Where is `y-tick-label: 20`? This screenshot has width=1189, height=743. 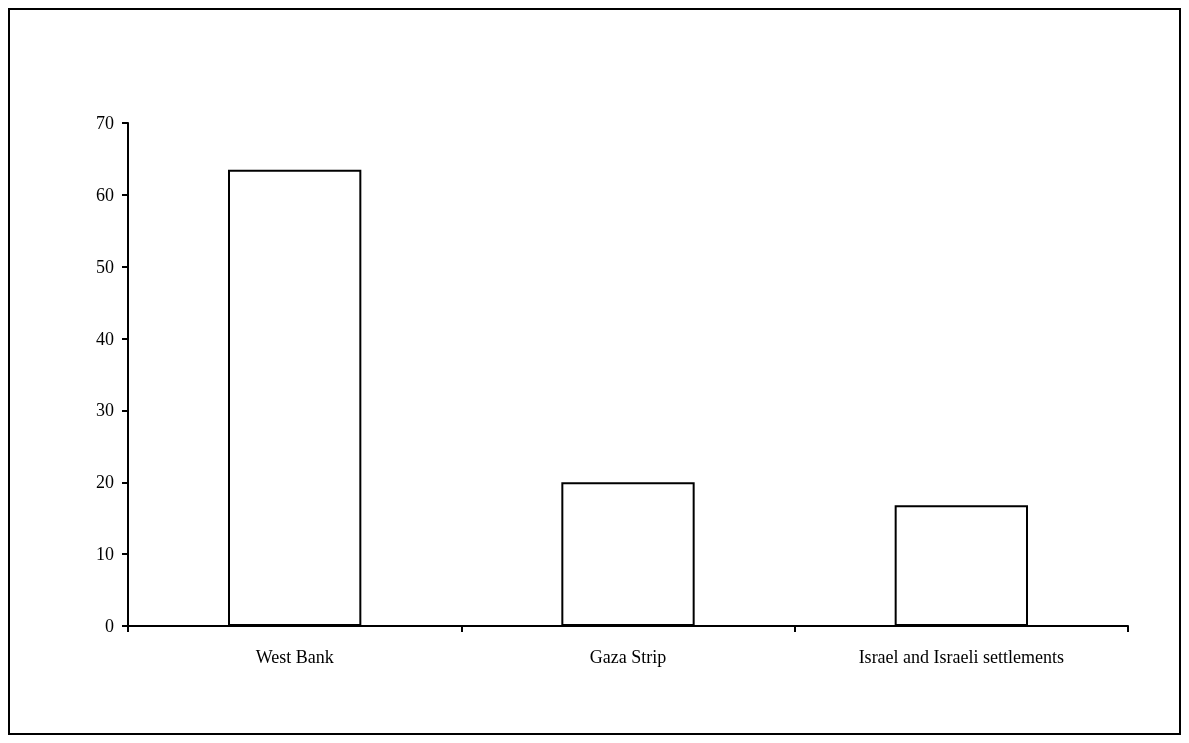
y-tick-label: 20 is located at coordinates (105, 482).